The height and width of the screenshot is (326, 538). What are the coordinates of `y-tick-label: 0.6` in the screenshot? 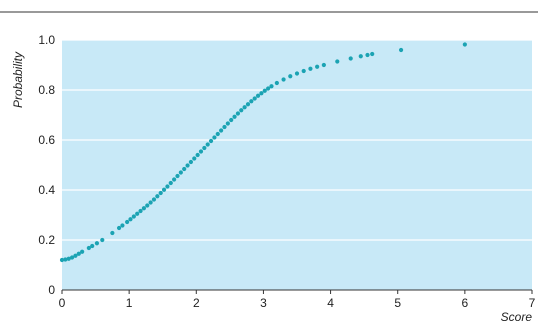 It's located at (46, 140).